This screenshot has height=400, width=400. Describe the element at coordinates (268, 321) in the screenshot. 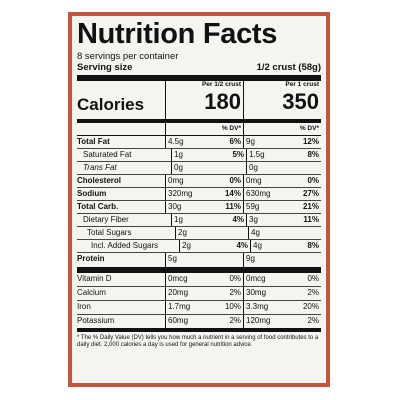

I see `amount-whole-crust: 120mg` at that location.